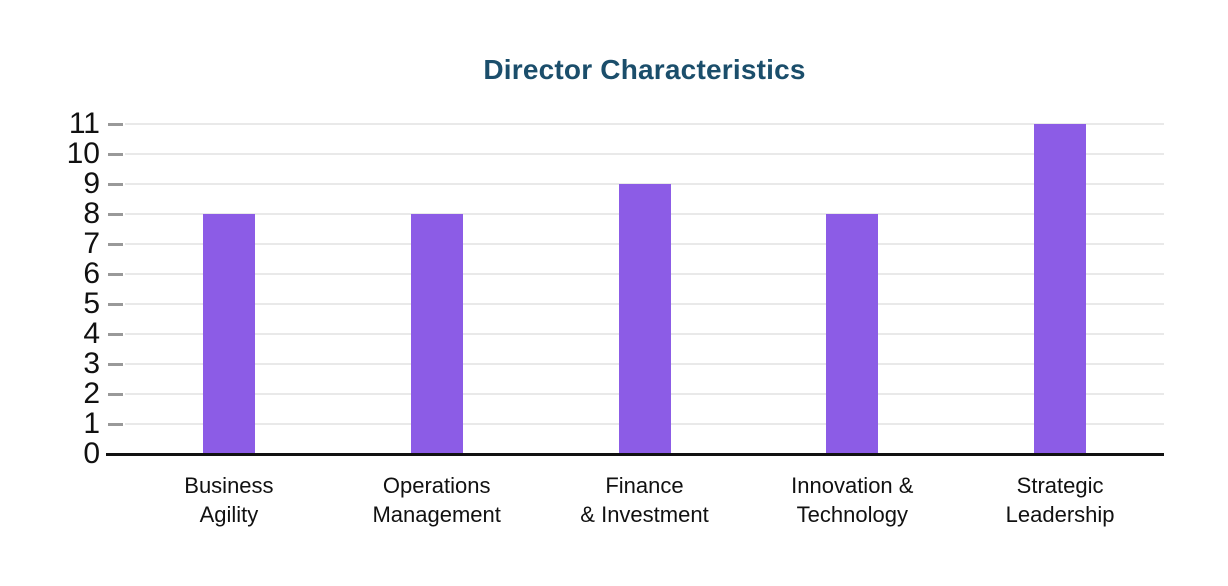 The image size is (1228, 586). Describe the element at coordinates (635, 454) in the screenshot. I see `x-axis-line` at that location.